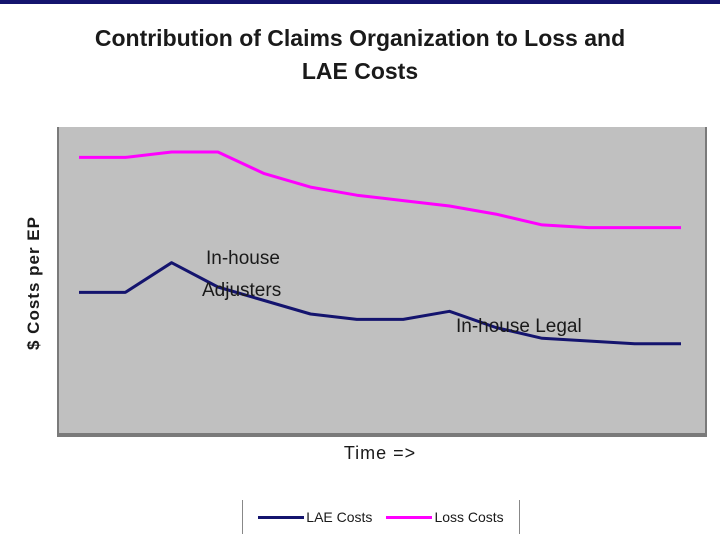  What do you see at coordinates (381, 517) in the screenshot?
I see `legend: LAE Costs Loss Costs` at bounding box center [381, 517].